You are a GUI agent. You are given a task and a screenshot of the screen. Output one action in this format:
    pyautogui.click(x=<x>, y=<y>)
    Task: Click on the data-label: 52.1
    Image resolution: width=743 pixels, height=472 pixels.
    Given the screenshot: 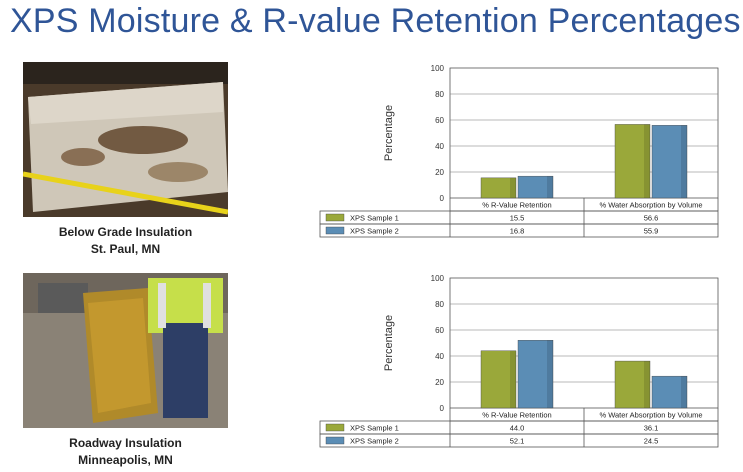 What is the action you would take?
    pyautogui.click(x=517, y=441)
    